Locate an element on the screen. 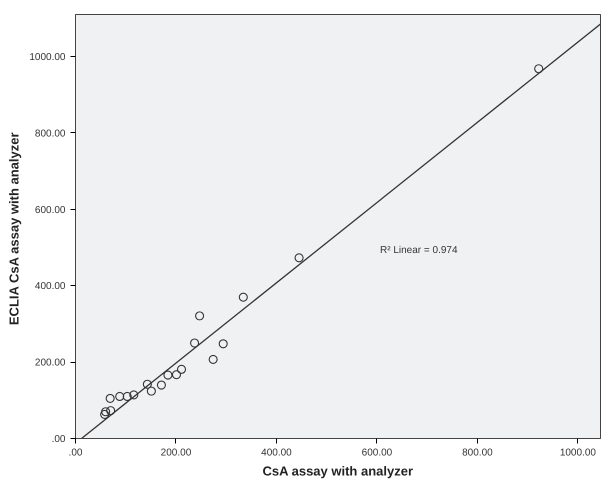 The width and height of the screenshot is (606, 493). y-tick-label: 200.00 is located at coordinates (50, 363).